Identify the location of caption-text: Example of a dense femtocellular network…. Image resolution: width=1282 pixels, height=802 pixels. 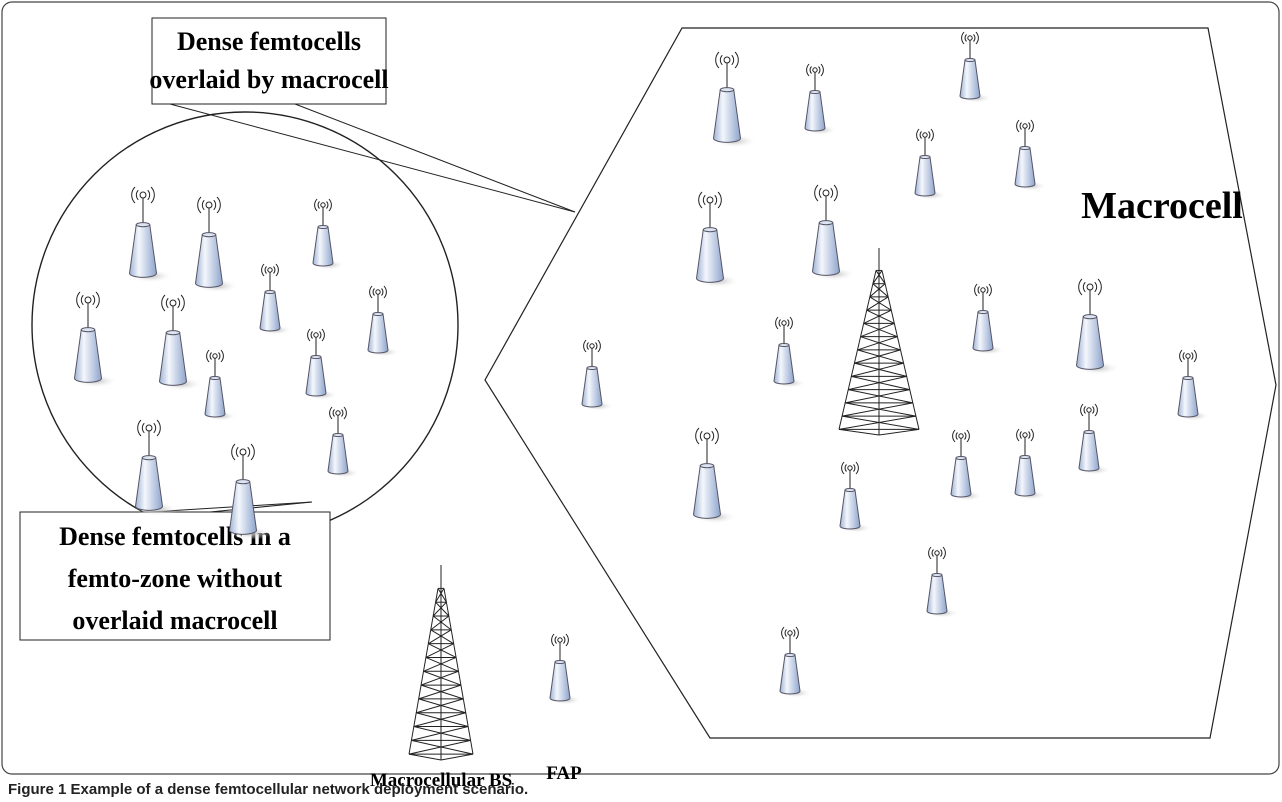
(300, 789).